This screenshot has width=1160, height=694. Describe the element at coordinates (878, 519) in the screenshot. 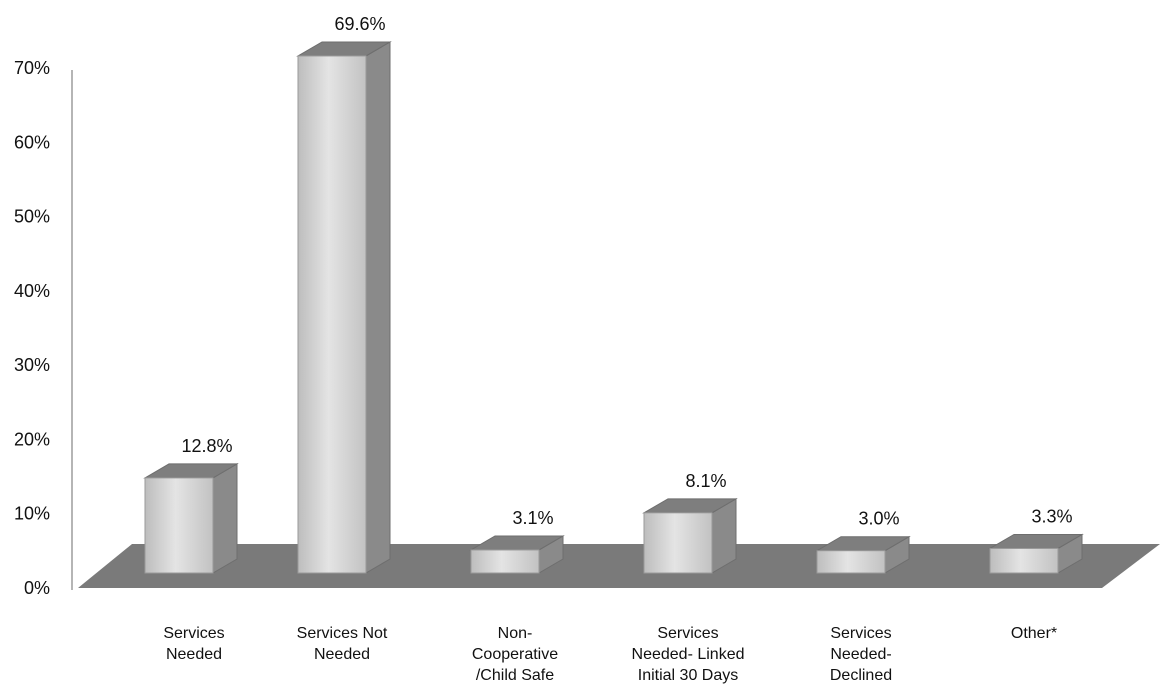

I see `bar-value-label: 3.0%` at that location.